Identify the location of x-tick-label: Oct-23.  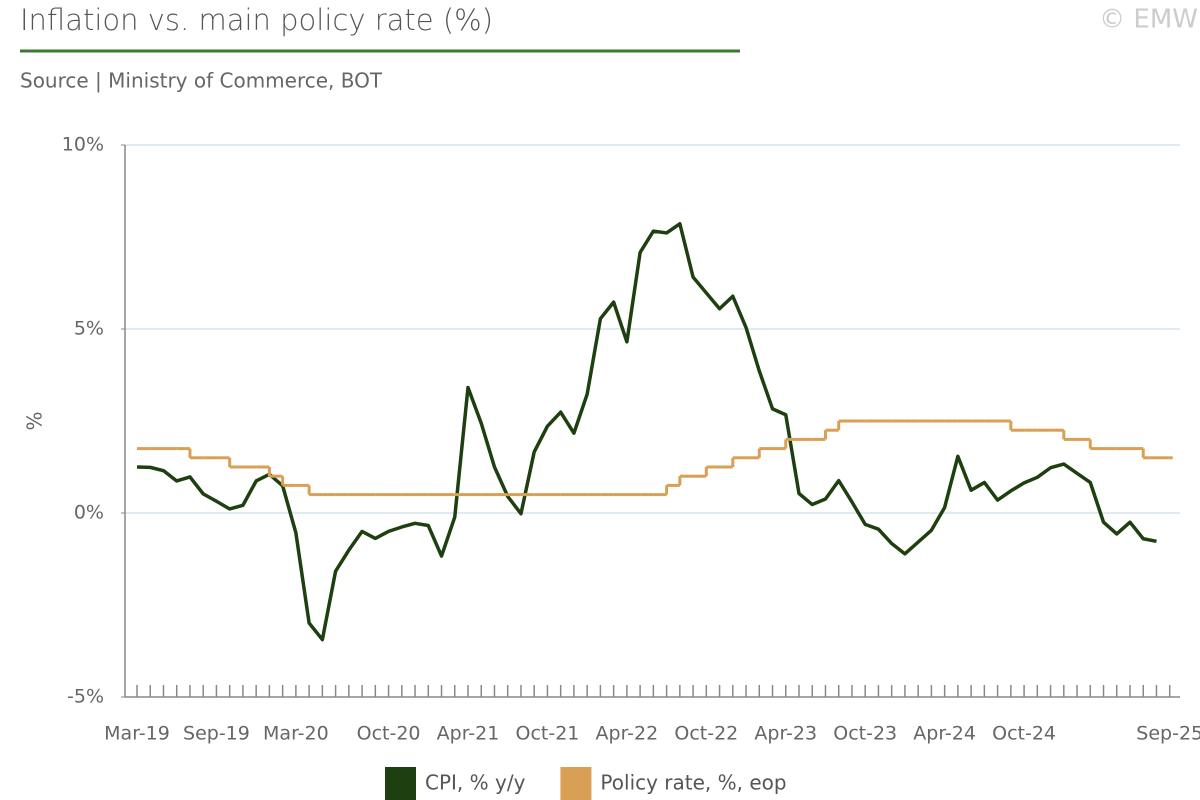
(865, 734).